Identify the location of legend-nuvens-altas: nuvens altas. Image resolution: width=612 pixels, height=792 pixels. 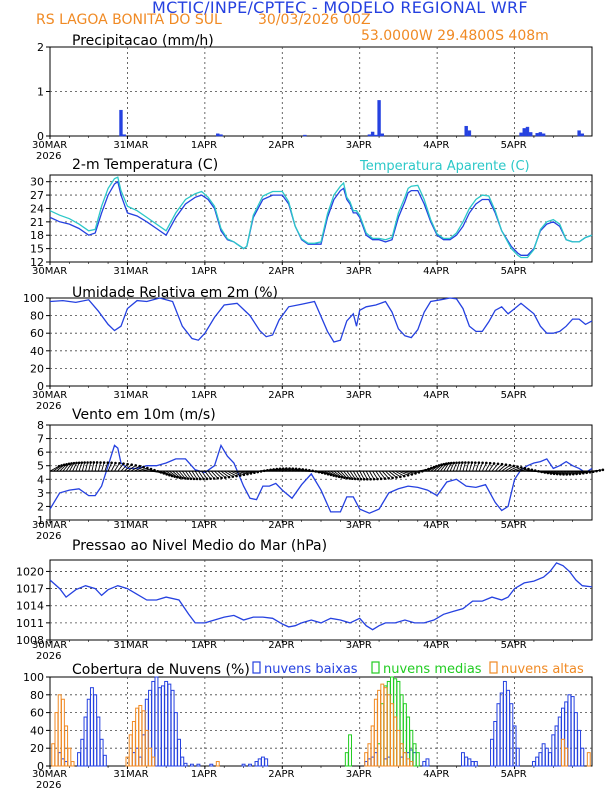
(542, 669).